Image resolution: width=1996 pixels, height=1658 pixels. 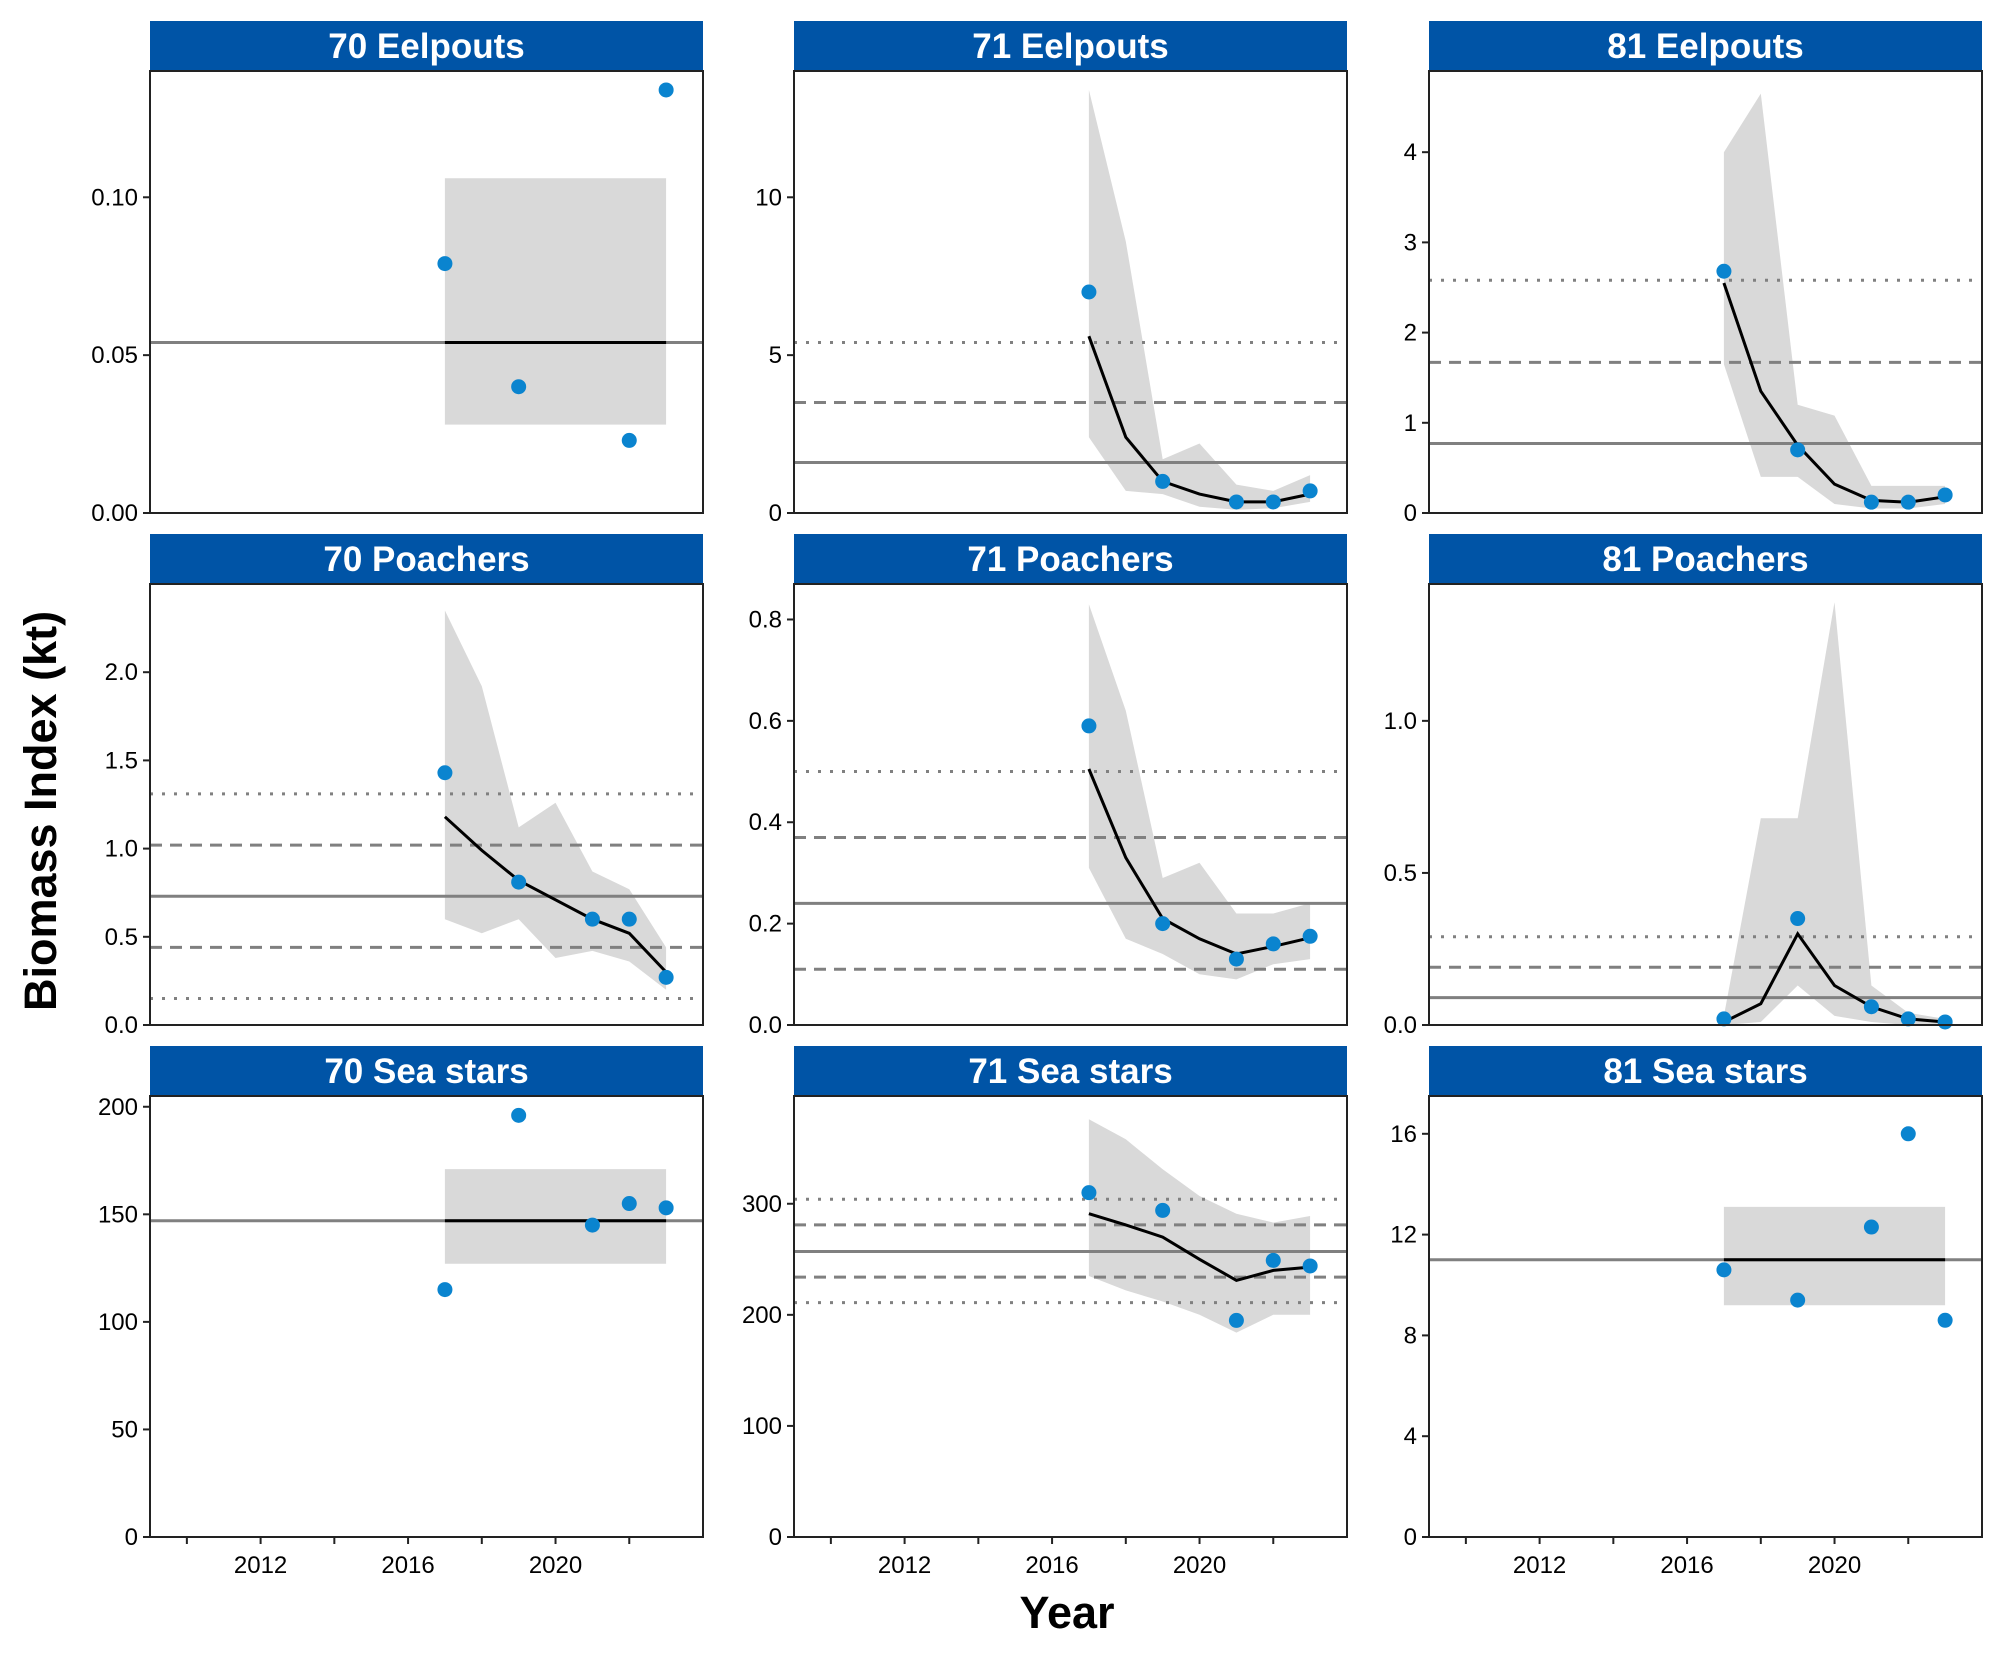 I want to click on y-tick-label: 150, so click(x=118, y=1214).